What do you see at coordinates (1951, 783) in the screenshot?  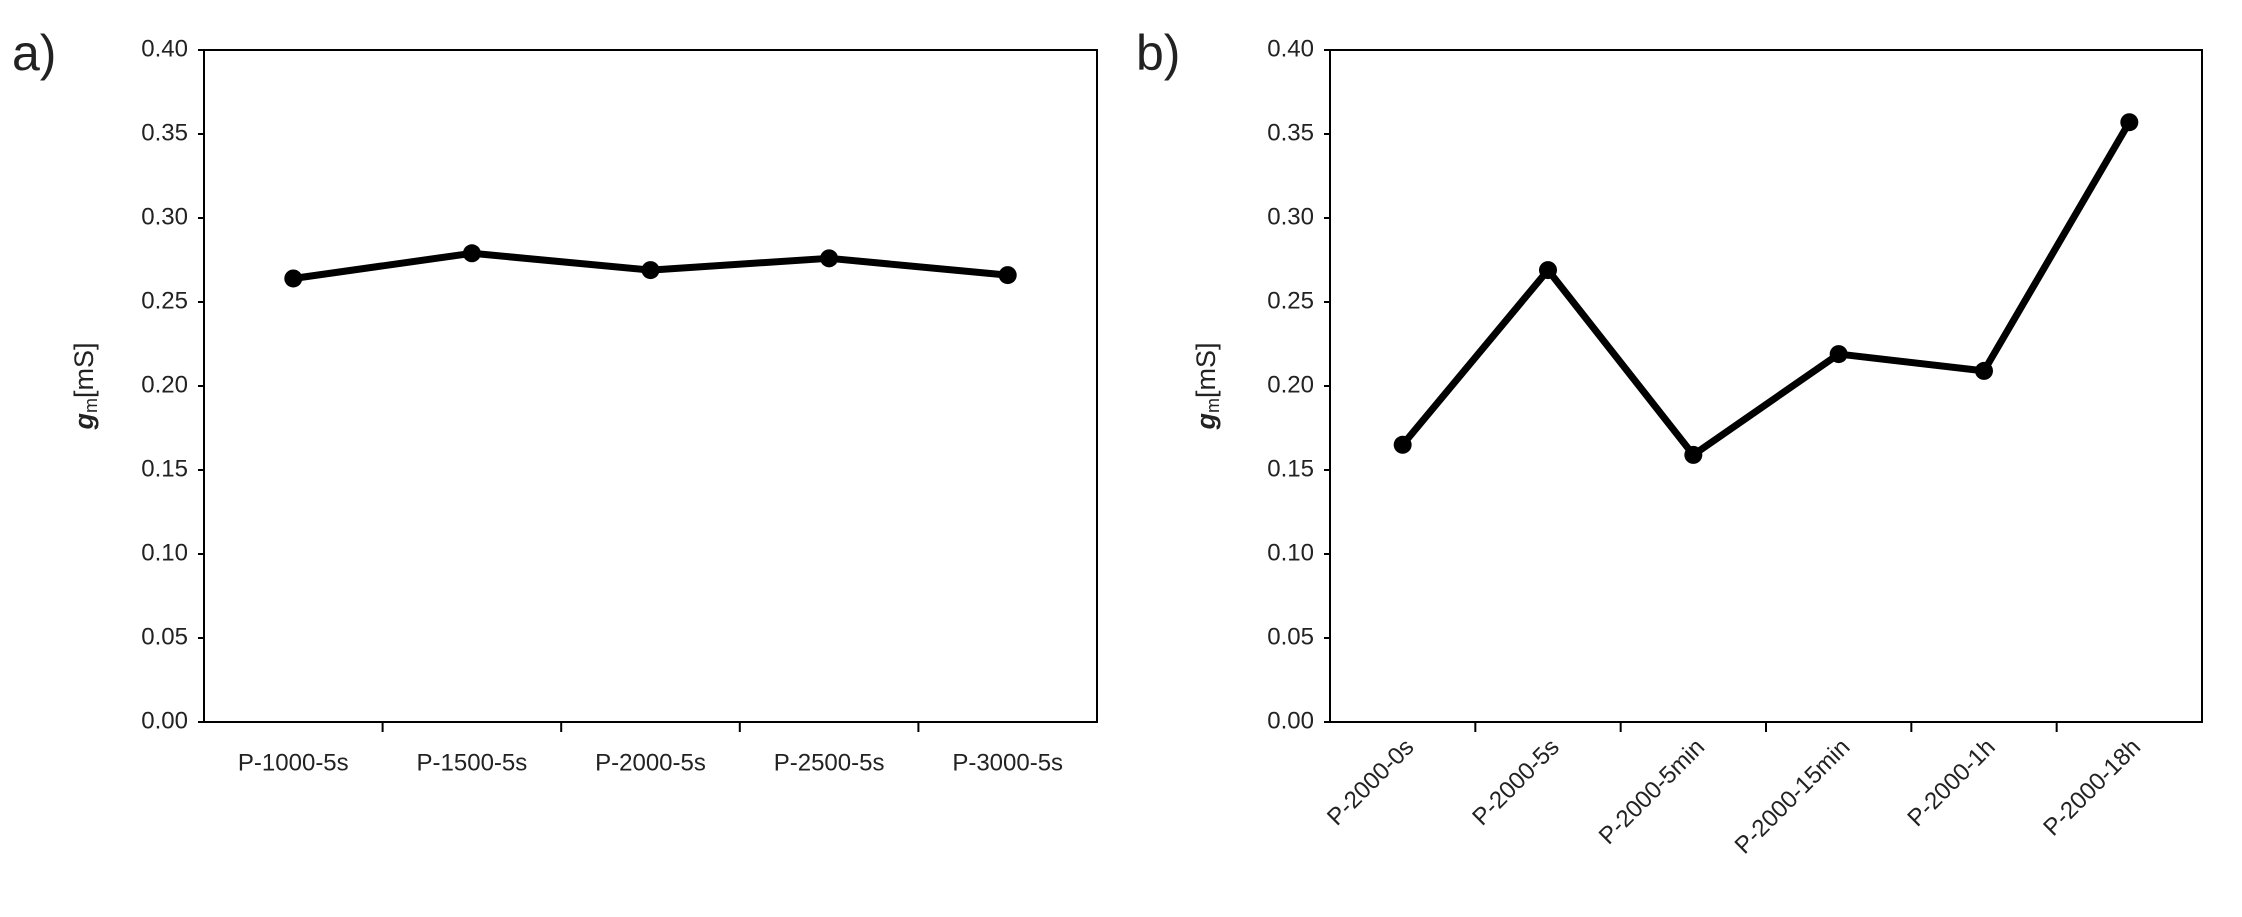 I see `x-tick-label: P-2000-1h` at bounding box center [1951, 783].